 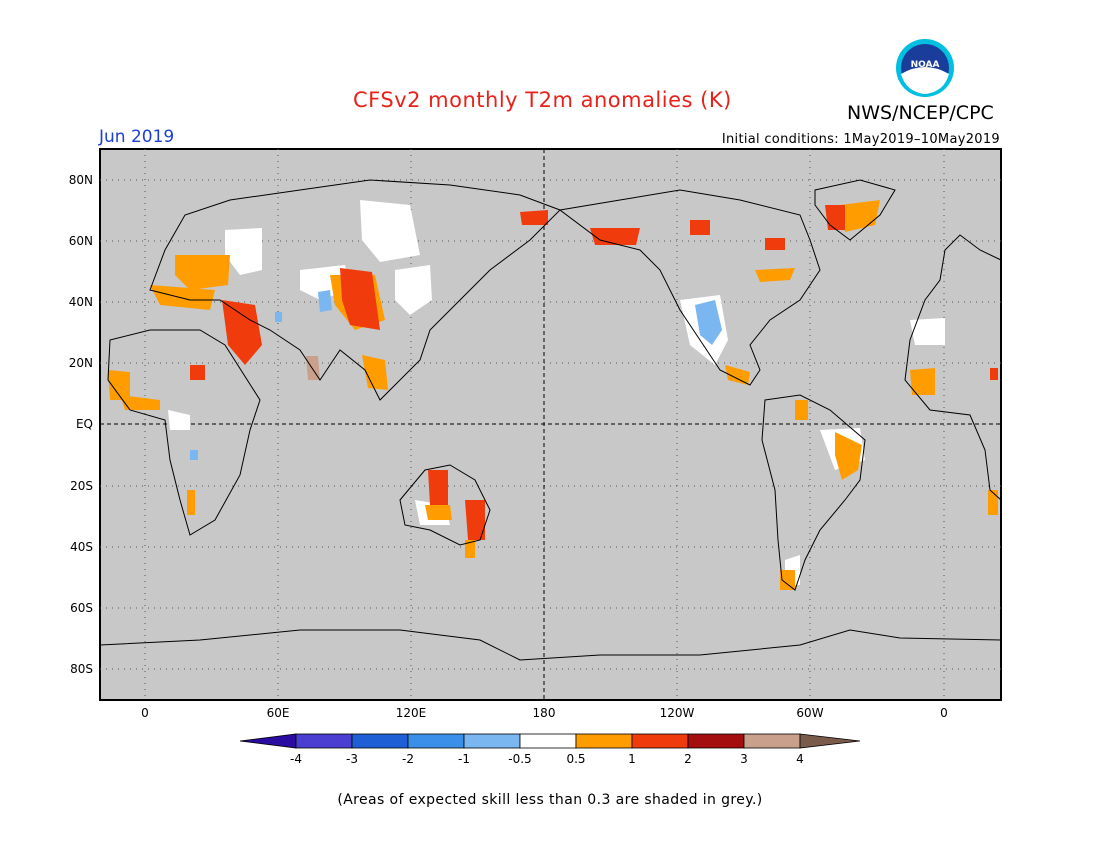 I want to click on legend-label: -0.5, so click(x=519, y=759).